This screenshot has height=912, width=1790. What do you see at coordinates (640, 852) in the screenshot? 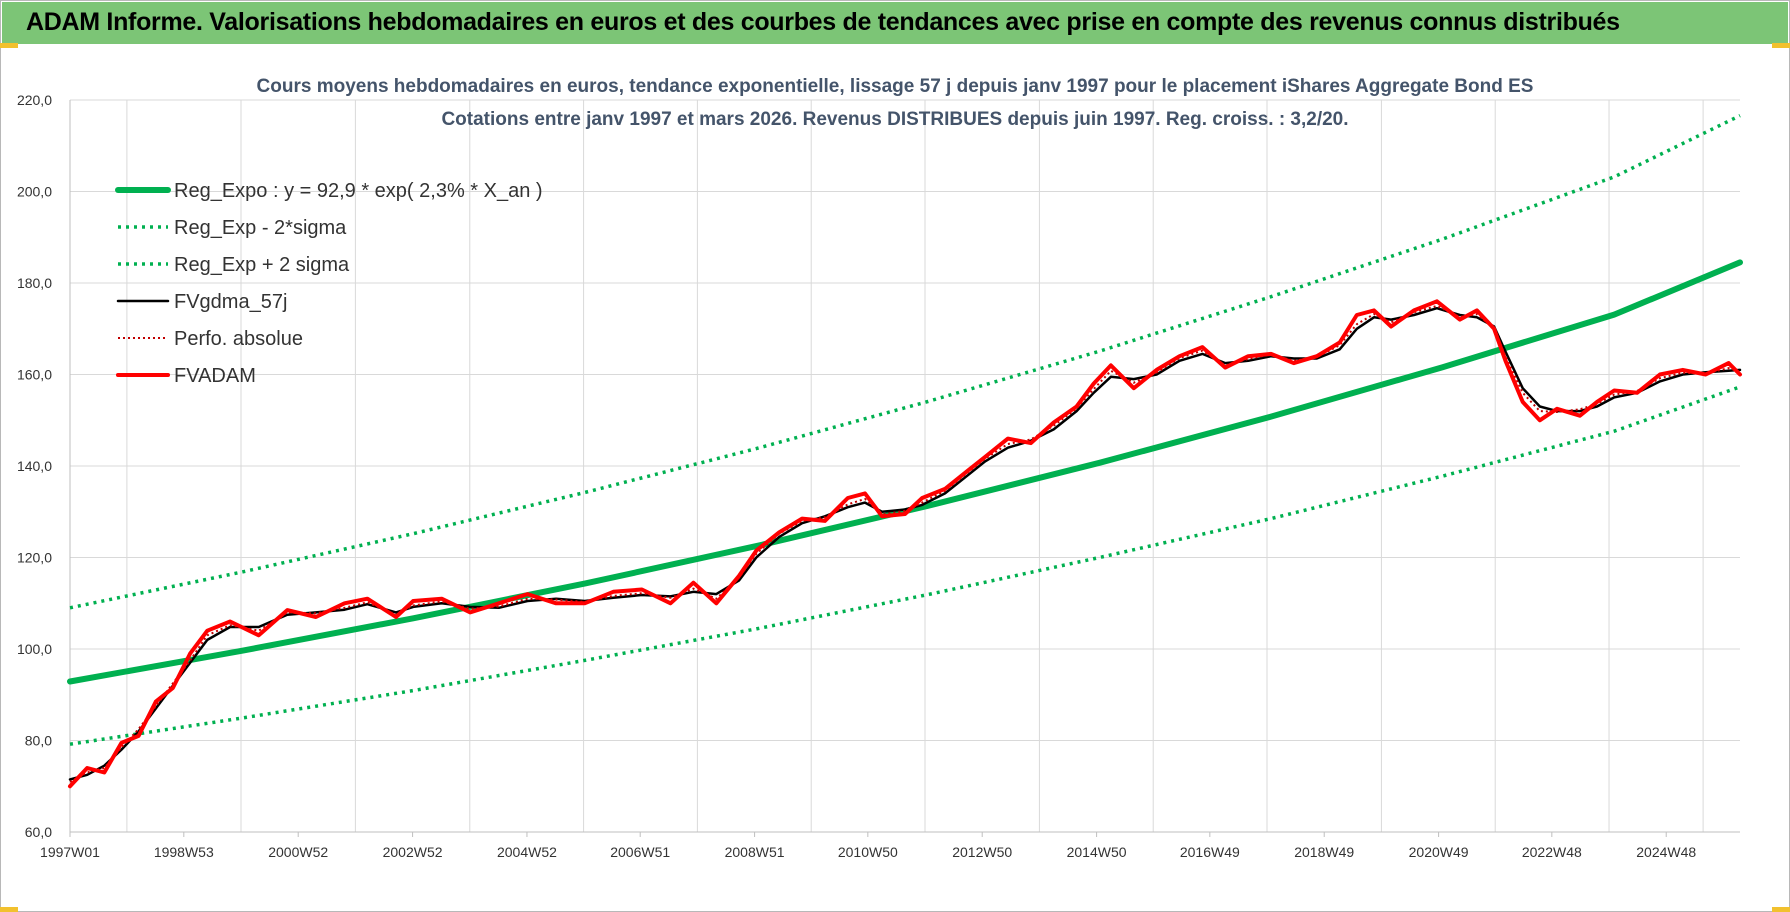
I see `x-tick-label: 2006W51` at bounding box center [640, 852].